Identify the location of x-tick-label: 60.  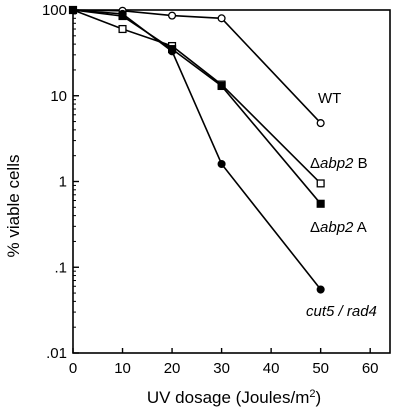
(370, 368).